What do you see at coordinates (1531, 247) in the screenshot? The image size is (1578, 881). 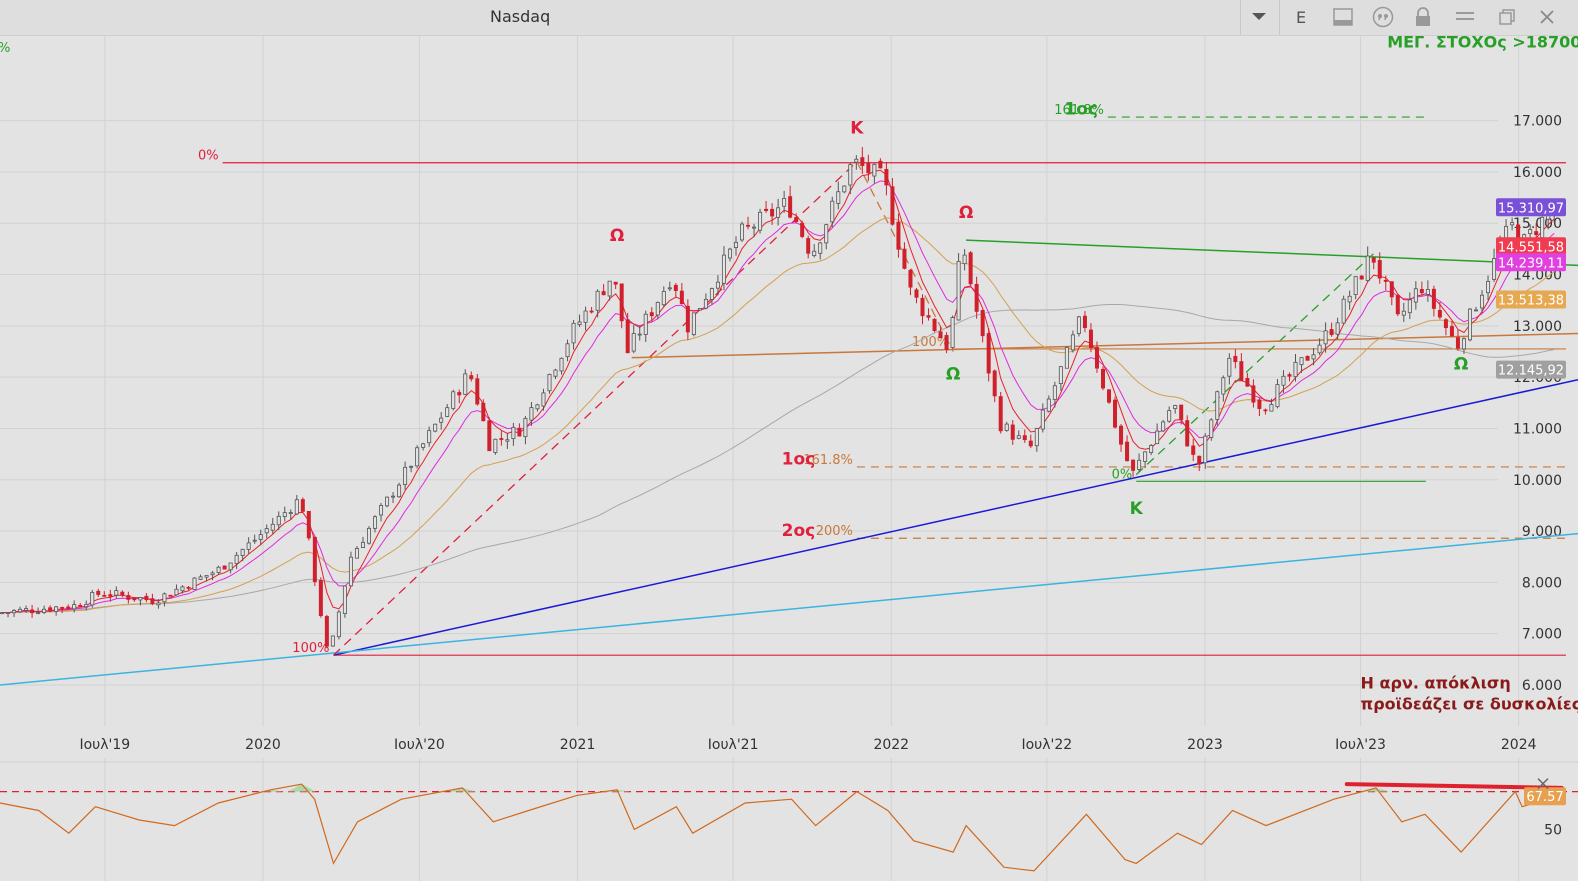 I see `price-badge-label: 14.551,58` at bounding box center [1531, 247].